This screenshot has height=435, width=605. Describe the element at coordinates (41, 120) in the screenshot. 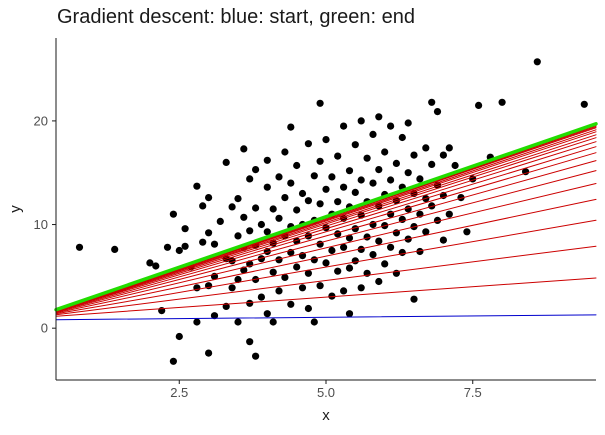

I see `y-tick-label: 20` at that location.